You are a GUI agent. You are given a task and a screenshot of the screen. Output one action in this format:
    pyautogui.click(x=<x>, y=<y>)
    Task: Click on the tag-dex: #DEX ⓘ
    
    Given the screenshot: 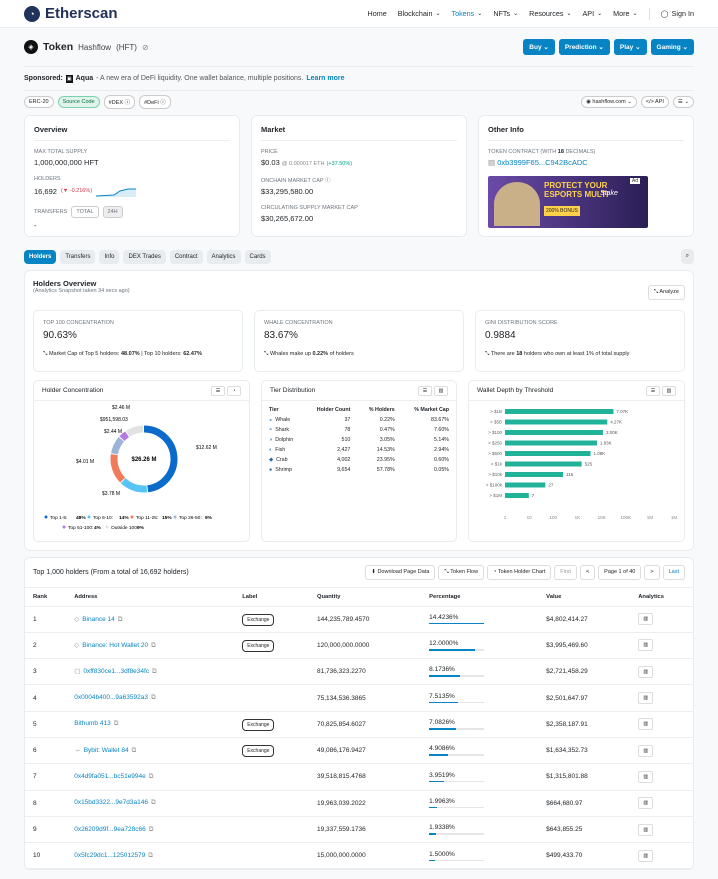 What is the action you would take?
    pyautogui.click(x=119, y=102)
    